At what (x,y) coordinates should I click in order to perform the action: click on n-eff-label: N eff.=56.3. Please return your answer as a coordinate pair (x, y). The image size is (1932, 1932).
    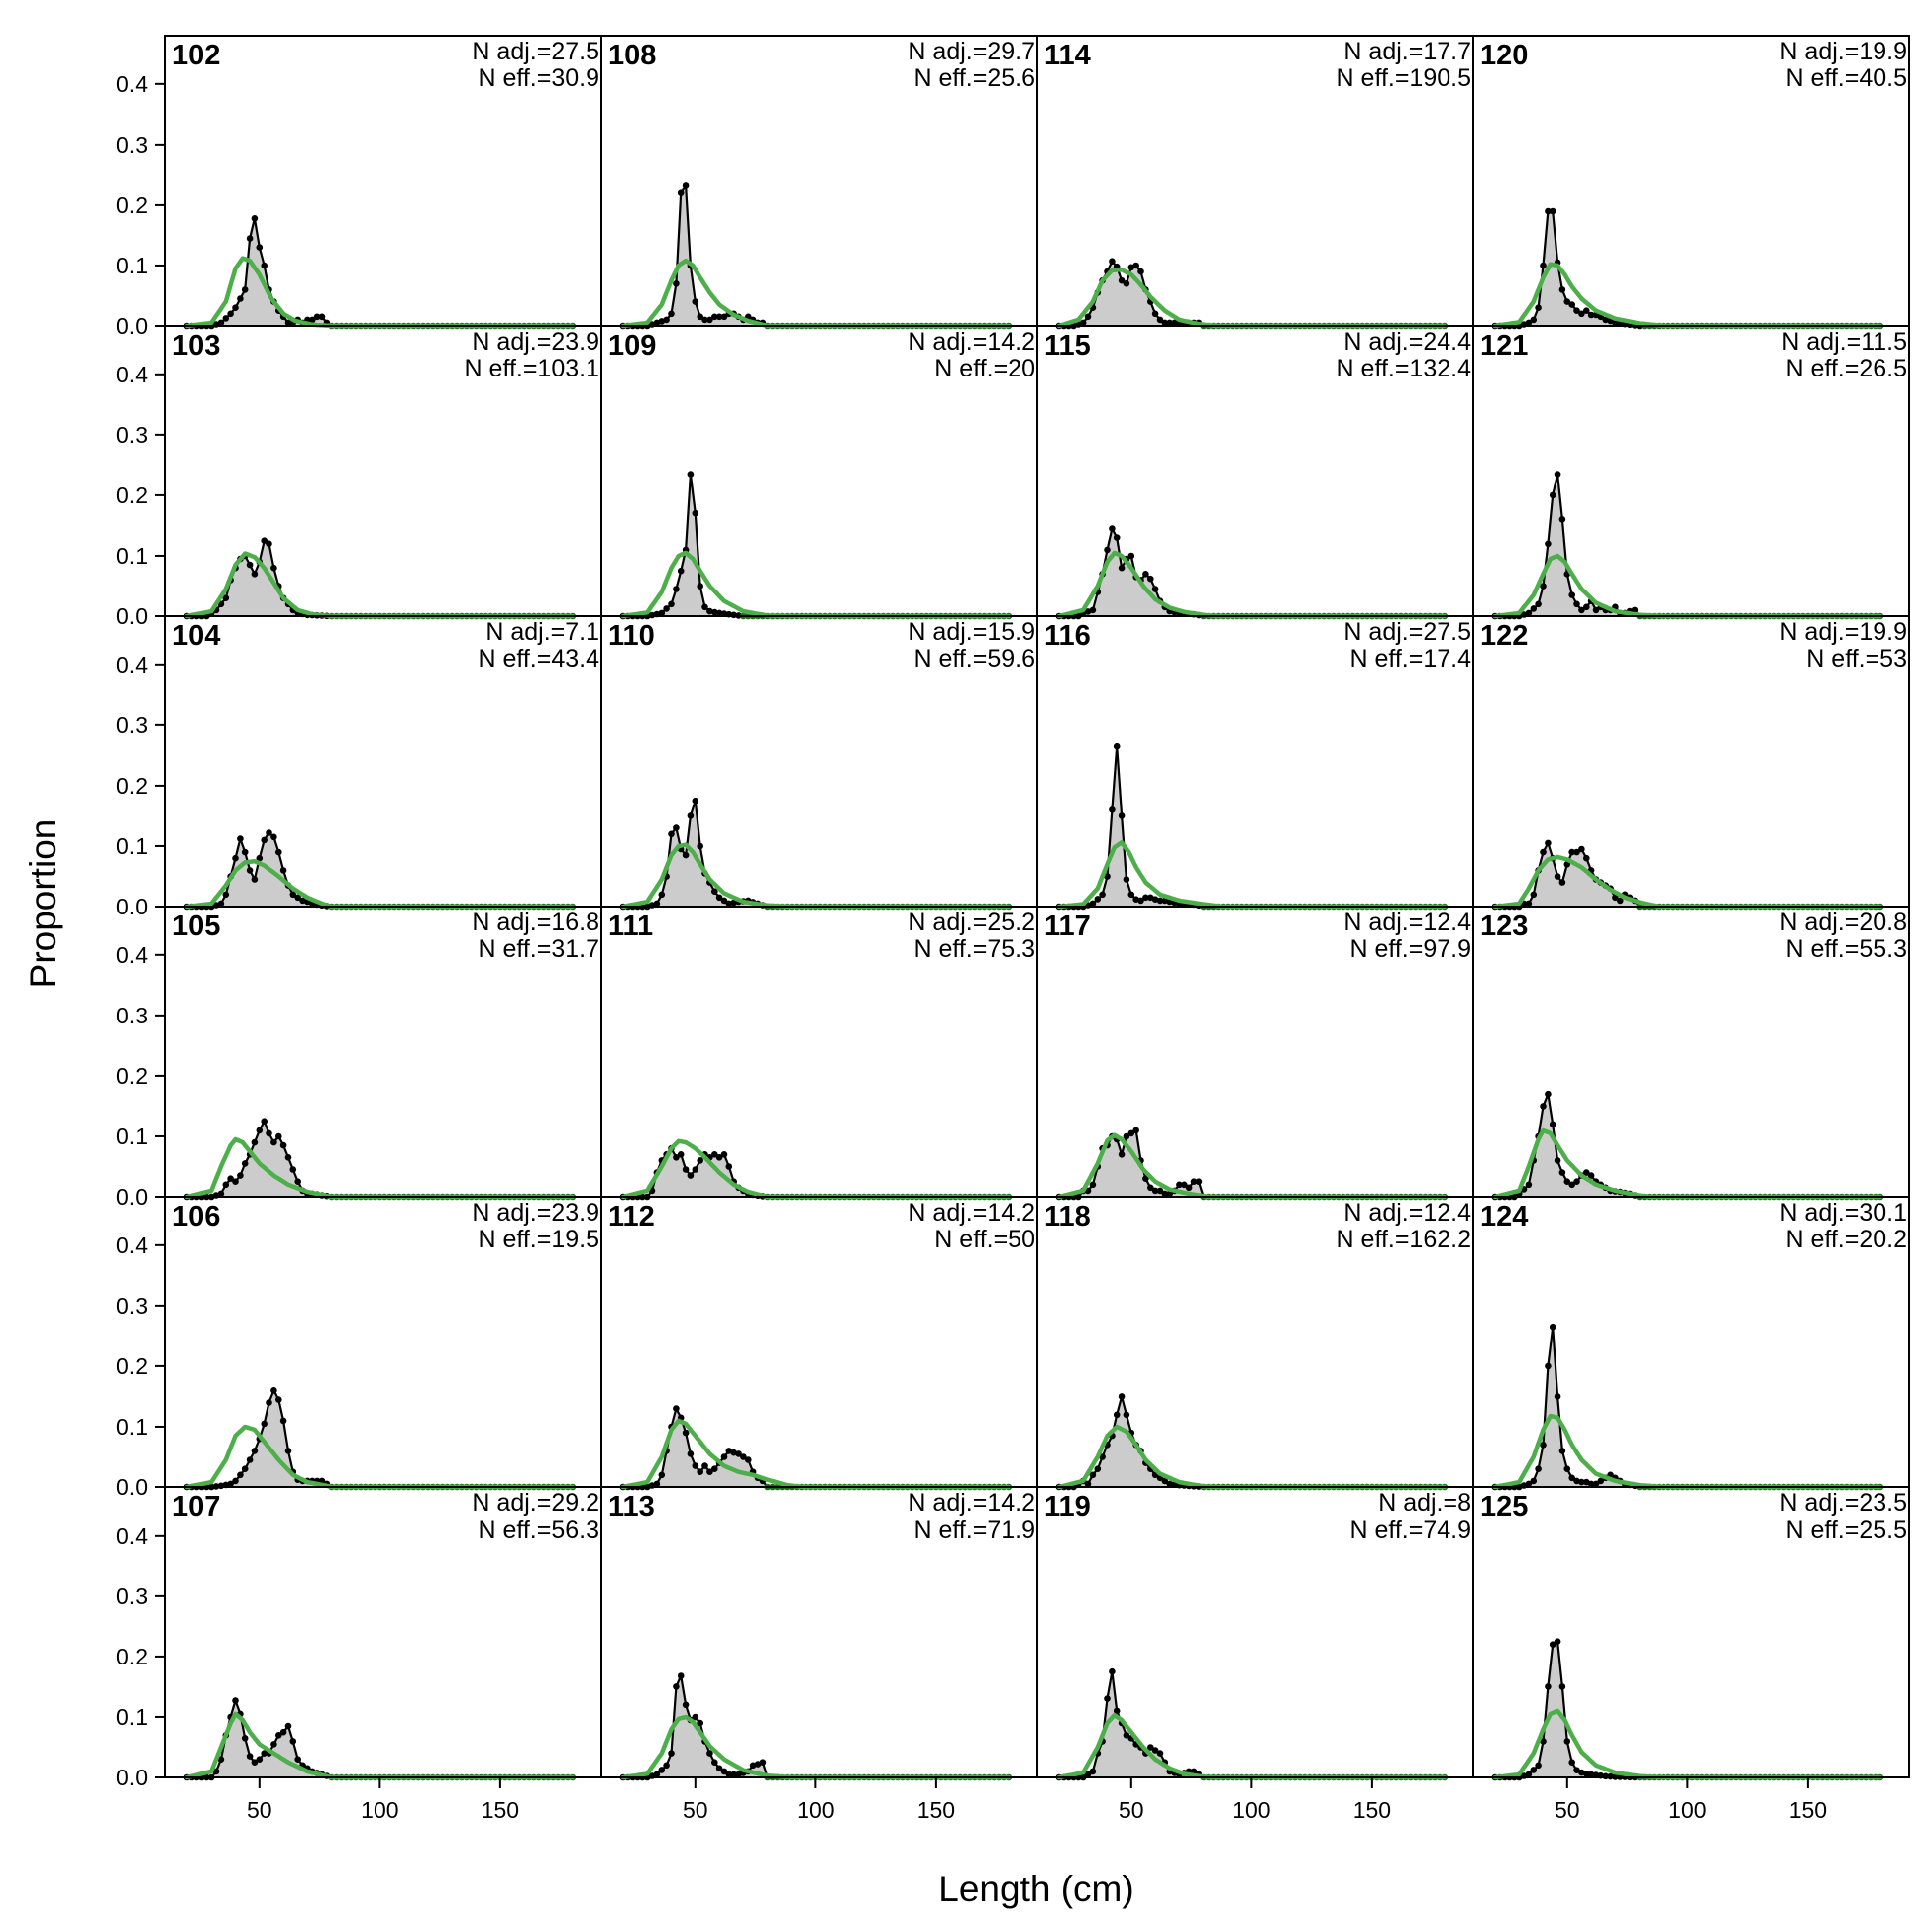
    Looking at the image, I should click on (538, 1530).